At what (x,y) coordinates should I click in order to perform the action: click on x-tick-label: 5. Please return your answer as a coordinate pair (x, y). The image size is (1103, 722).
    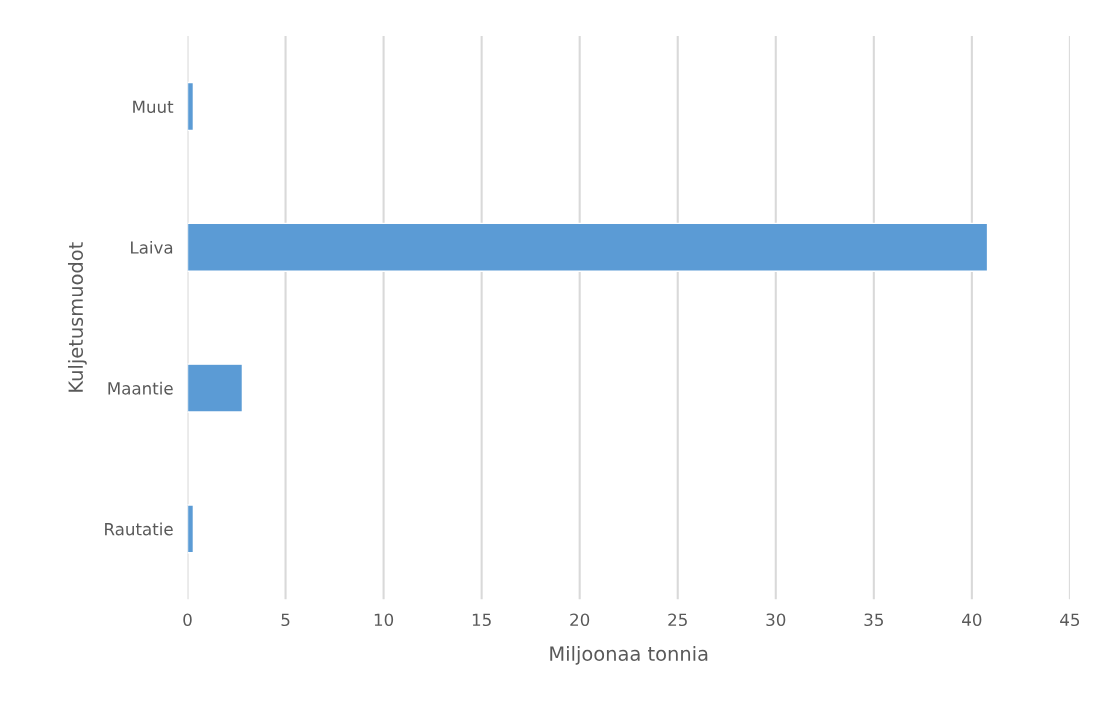
    Looking at the image, I should click on (285, 620).